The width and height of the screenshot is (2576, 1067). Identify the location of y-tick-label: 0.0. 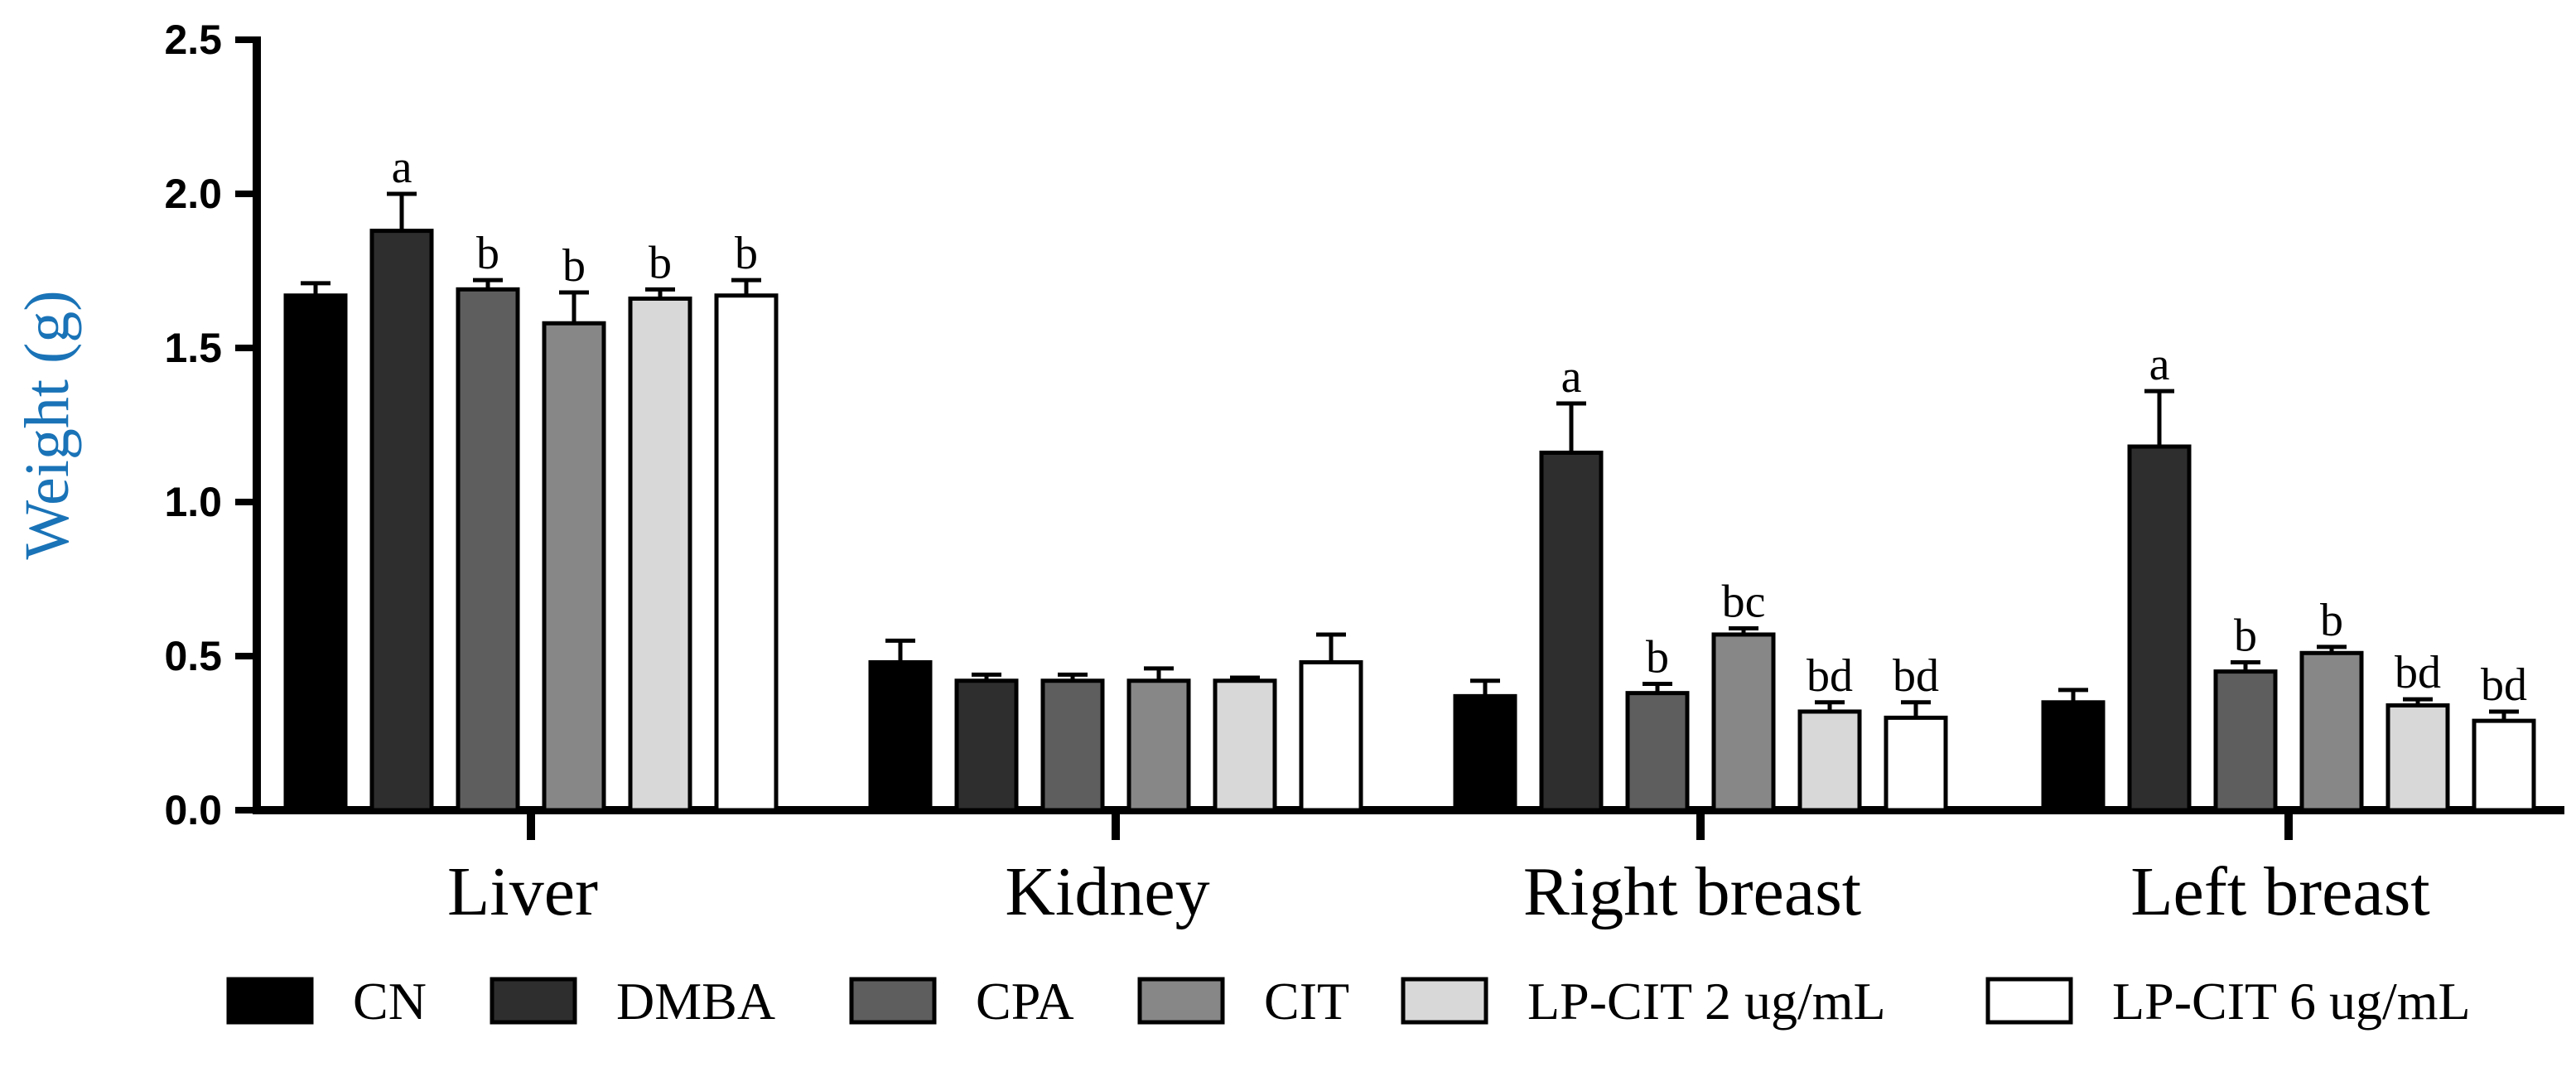
(193, 810).